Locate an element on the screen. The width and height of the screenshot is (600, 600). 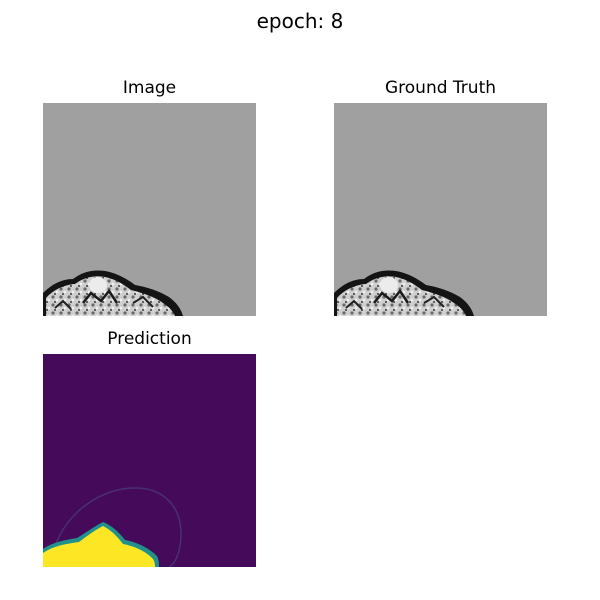
ground-truth-panel is located at coordinates (440, 209).